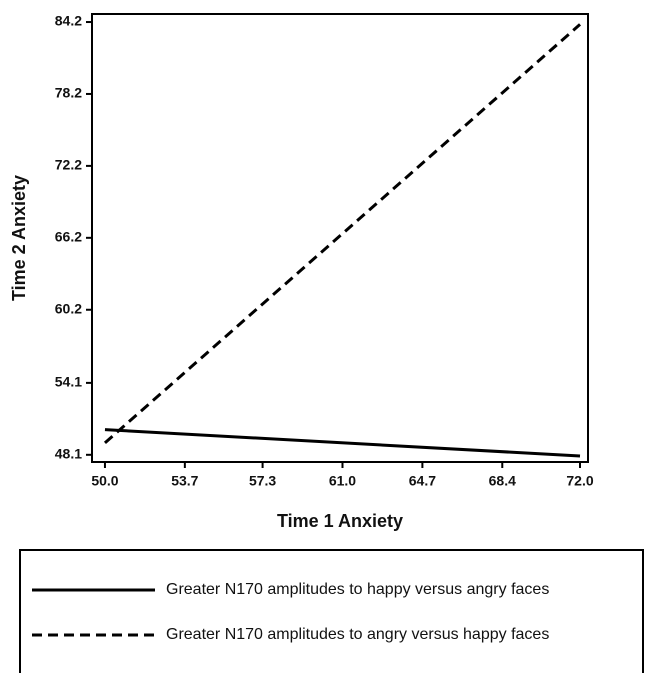 The image size is (645, 673). Describe the element at coordinates (579, 481) in the screenshot. I see `x-tick-label: 72.0` at that location.